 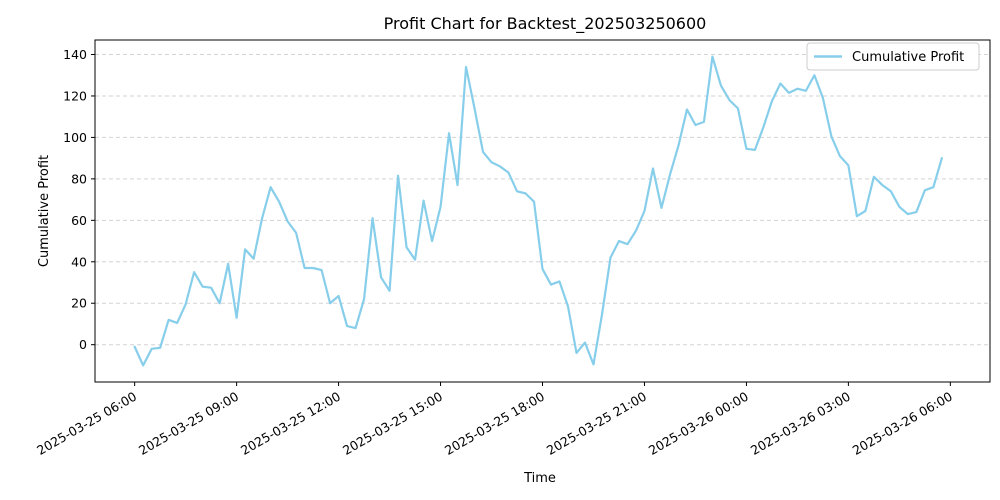 I want to click on y-tick-label: 120, so click(x=75, y=95).